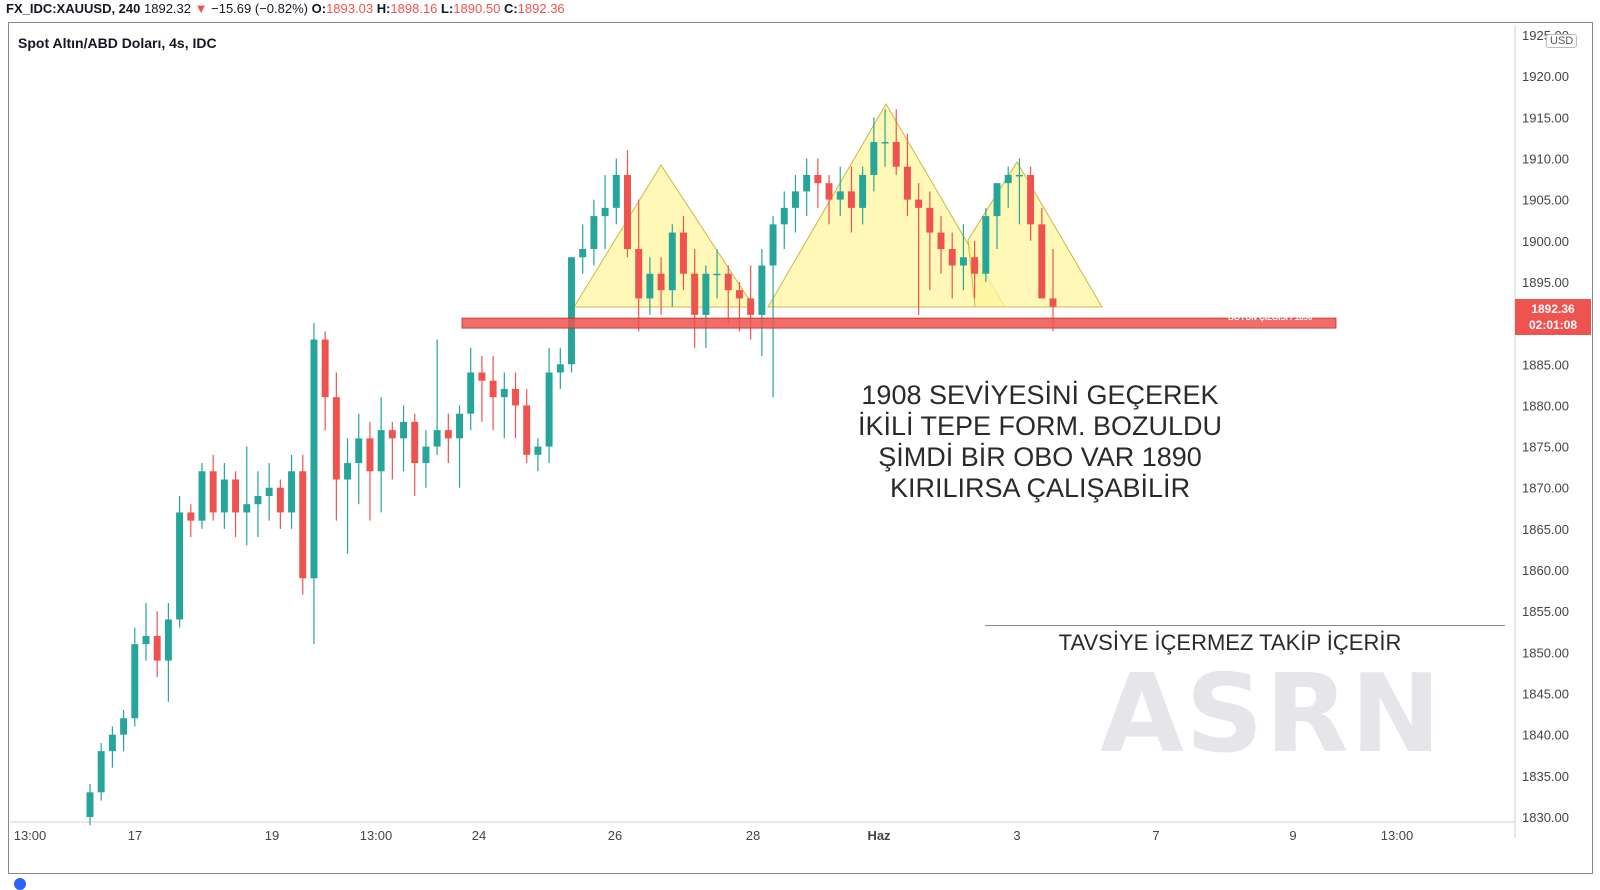 This screenshot has height=890, width=1600. What do you see at coordinates (1545, 364) in the screenshot?
I see `y-tick-label: 1885.00` at bounding box center [1545, 364].